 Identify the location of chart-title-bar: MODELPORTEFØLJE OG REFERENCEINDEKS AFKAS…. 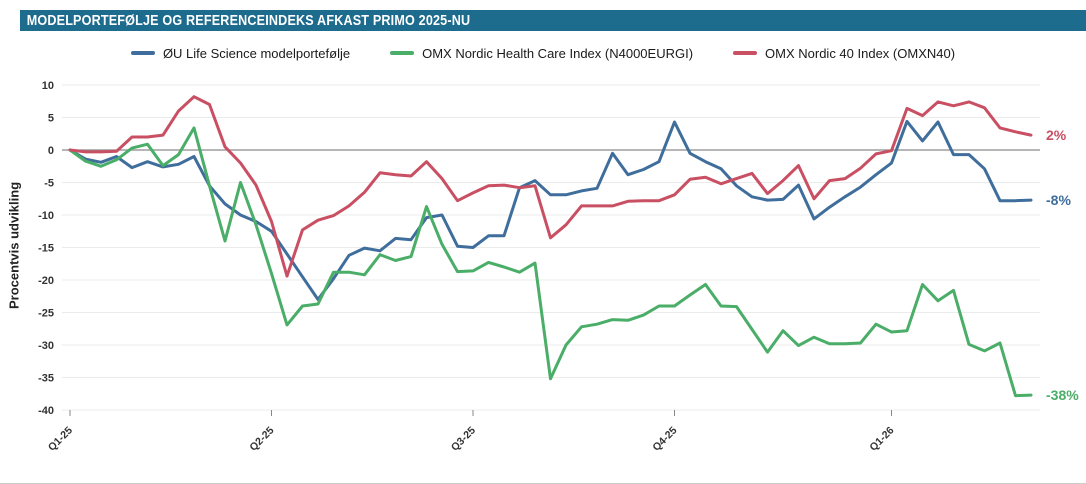
(553, 20).